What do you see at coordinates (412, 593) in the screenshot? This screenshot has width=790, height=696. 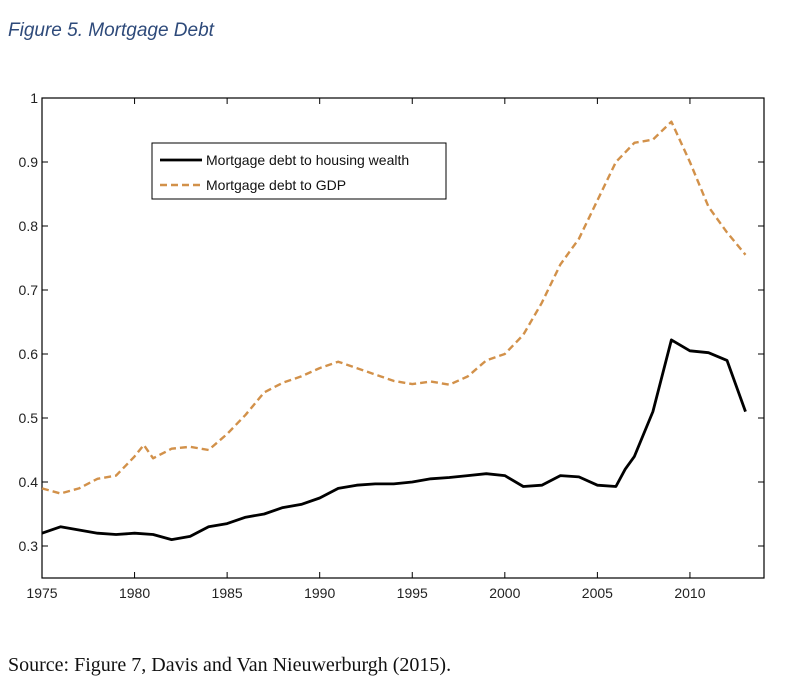 I see `x-tick-label: 1995` at bounding box center [412, 593].